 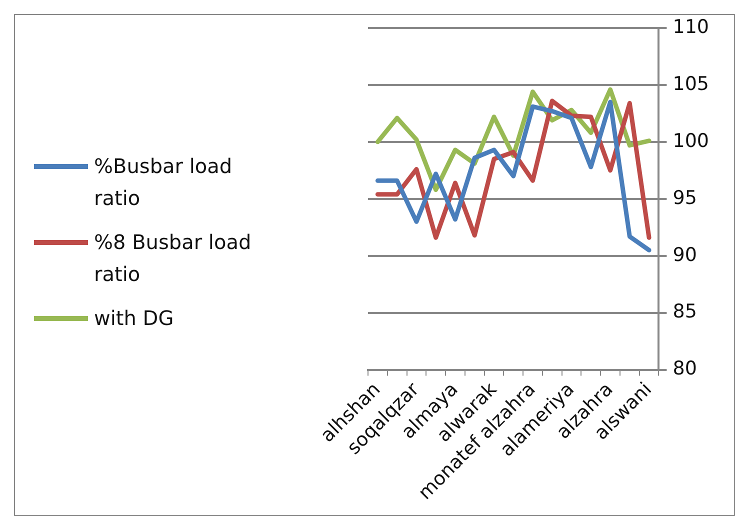 What do you see at coordinates (164, 182) in the screenshot?
I see `legend-label: %Busbar load ratio` at bounding box center [164, 182].